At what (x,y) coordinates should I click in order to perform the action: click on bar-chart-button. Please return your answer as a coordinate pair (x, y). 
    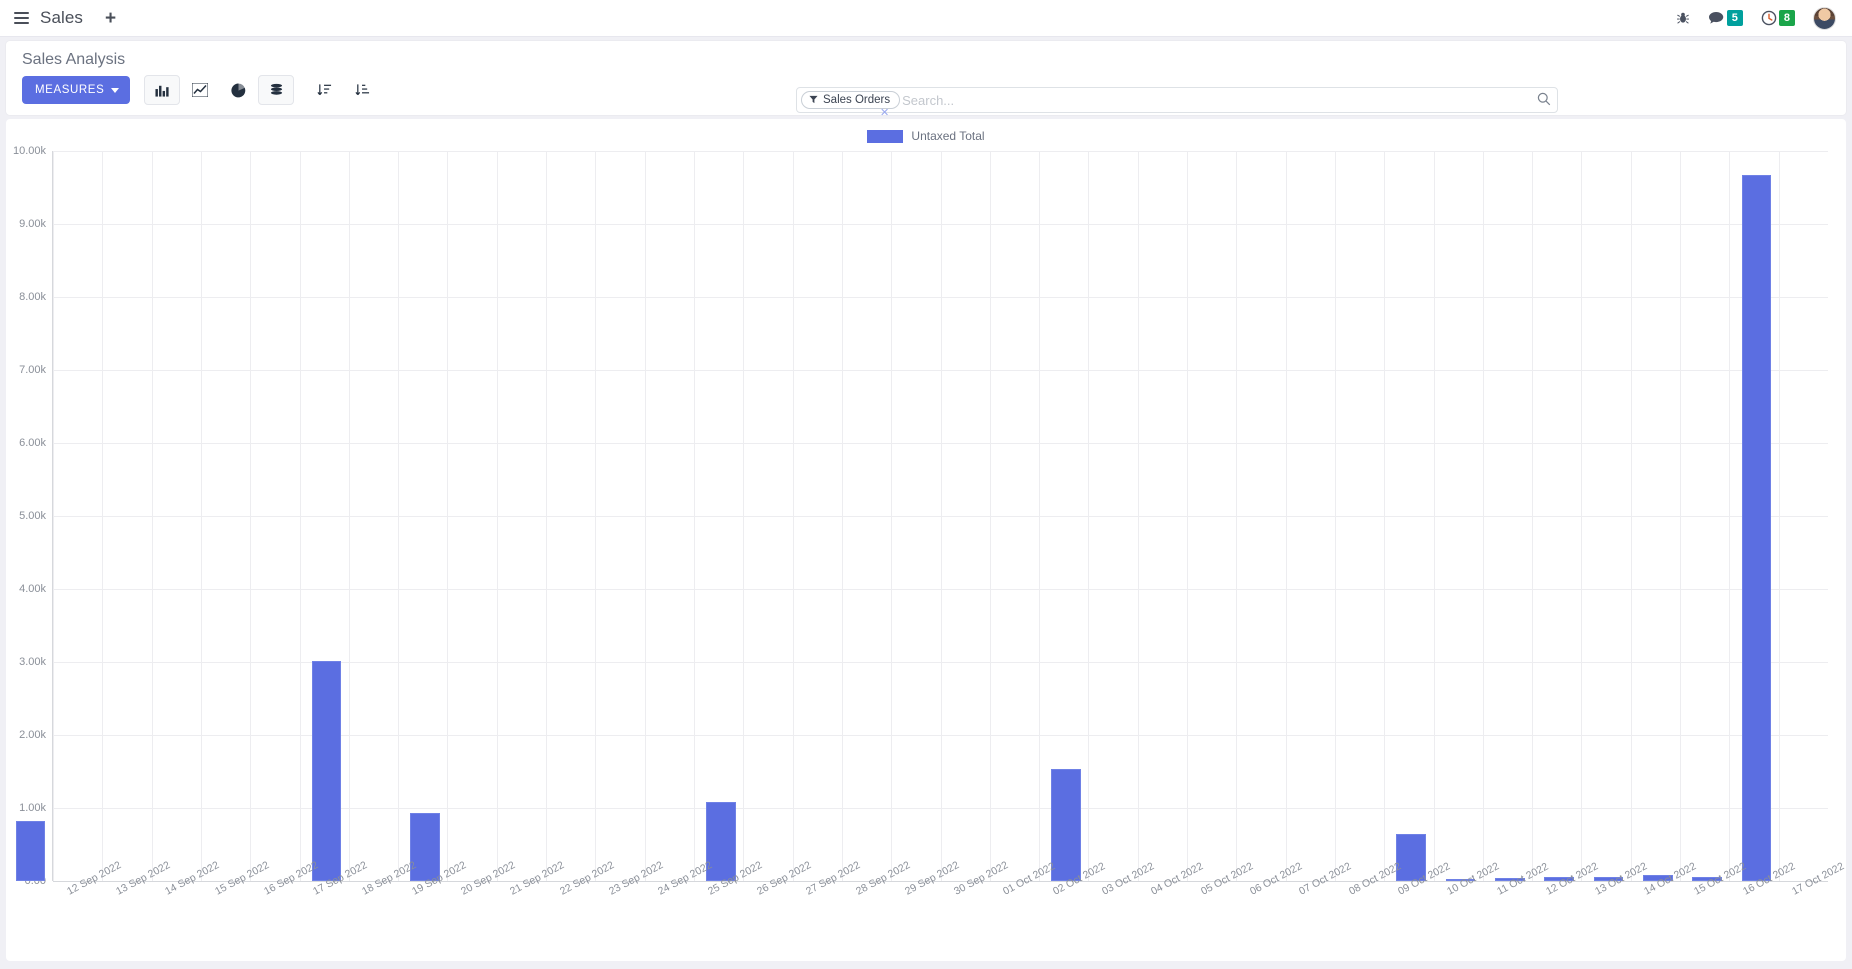
    Looking at the image, I should click on (162, 90).